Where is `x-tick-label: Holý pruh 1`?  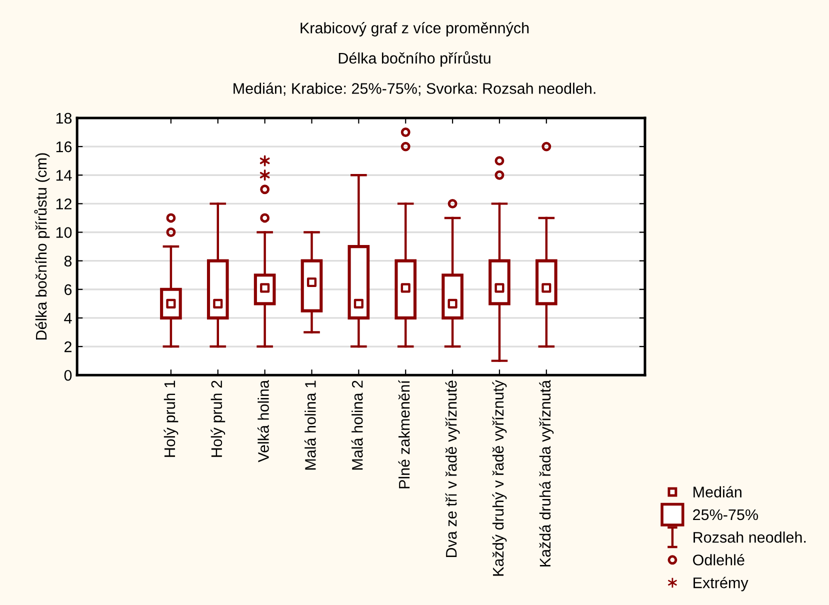 x-tick-label: Holý pruh 1 is located at coordinates (171, 418).